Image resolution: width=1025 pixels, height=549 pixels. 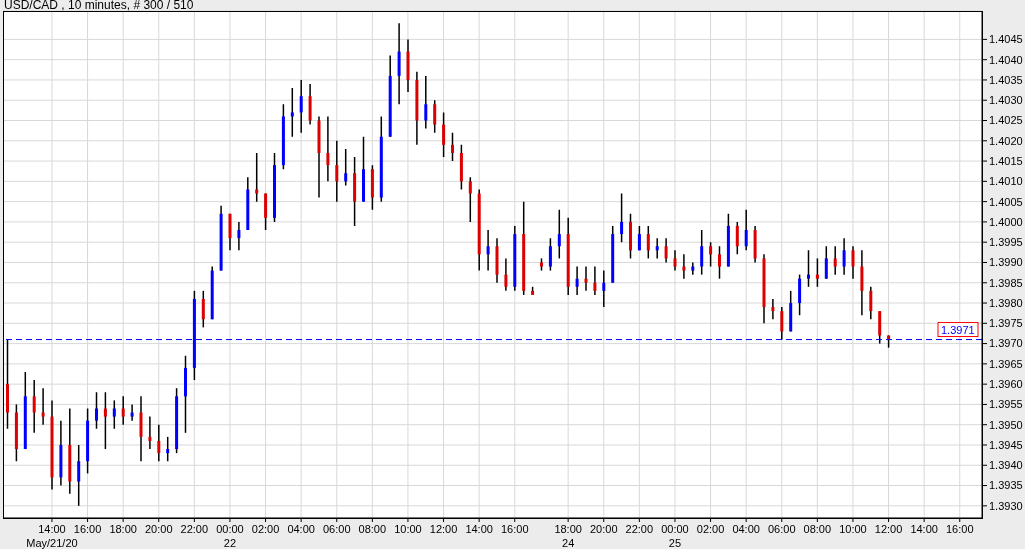 I want to click on y-tick-label: 1.3985, so click(x=1006, y=282).